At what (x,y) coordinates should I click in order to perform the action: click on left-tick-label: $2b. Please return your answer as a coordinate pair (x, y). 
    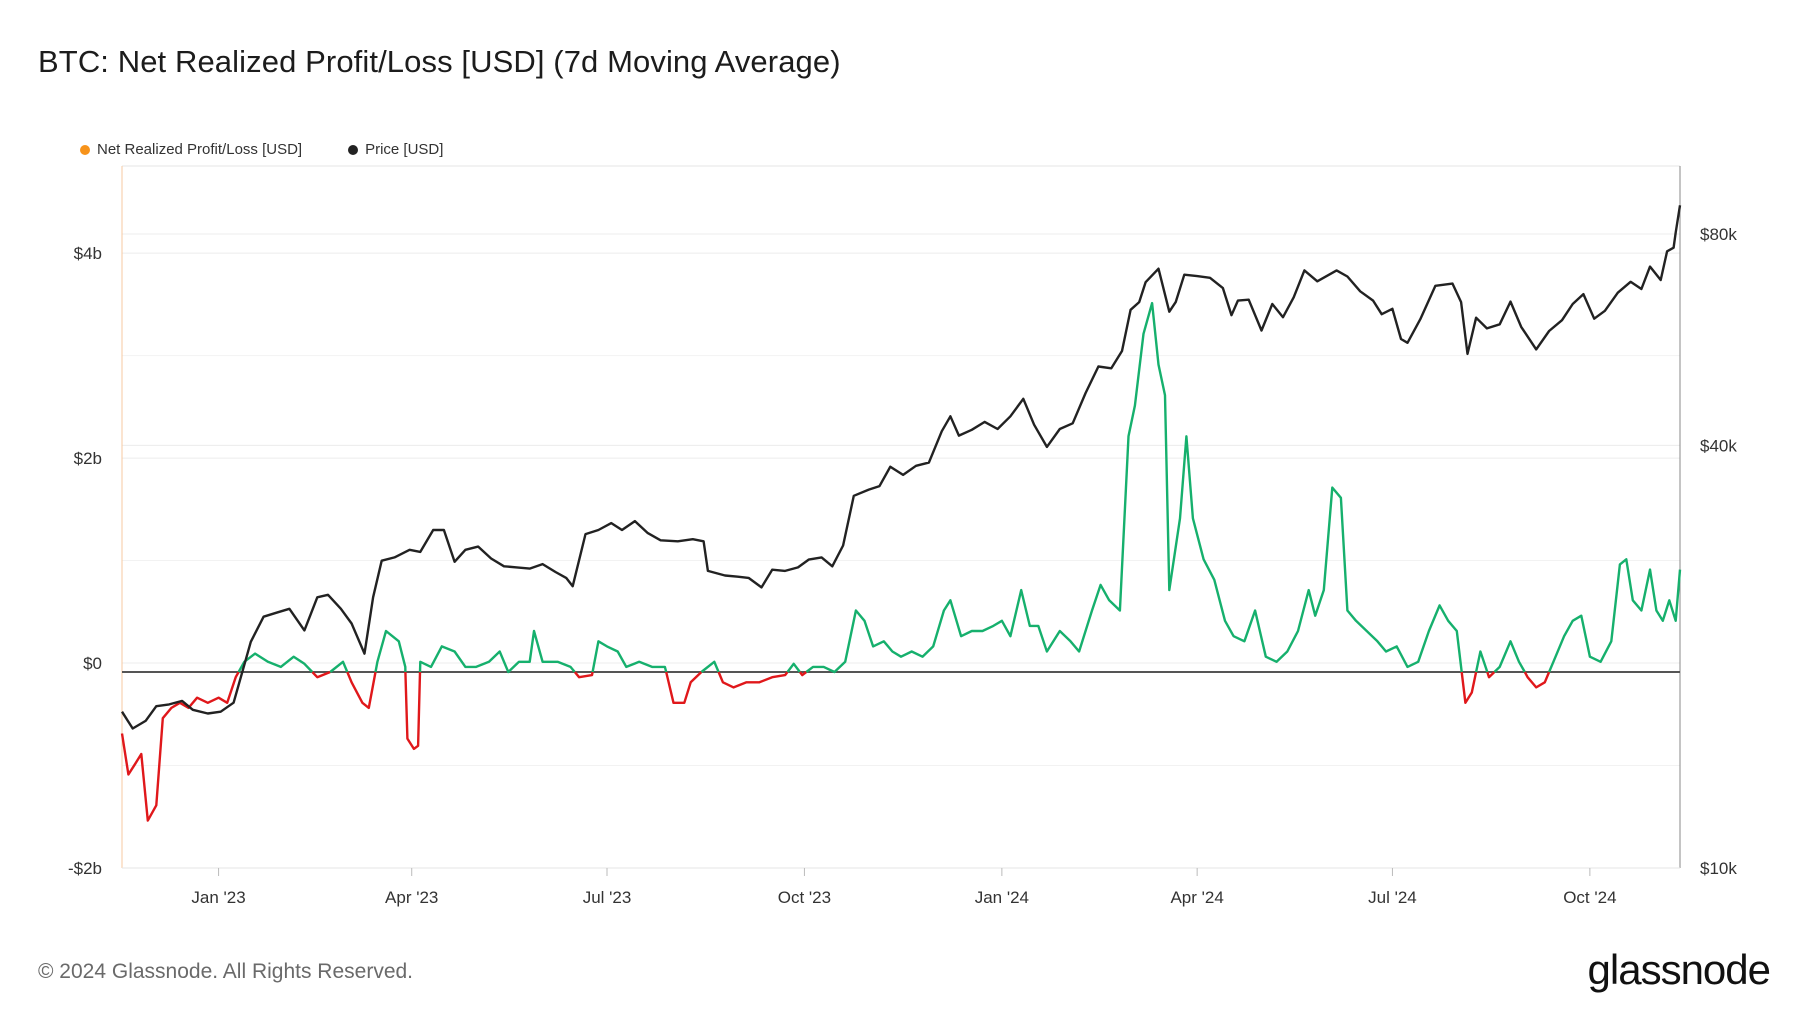
    Looking at the image, I should click on (88, 458).